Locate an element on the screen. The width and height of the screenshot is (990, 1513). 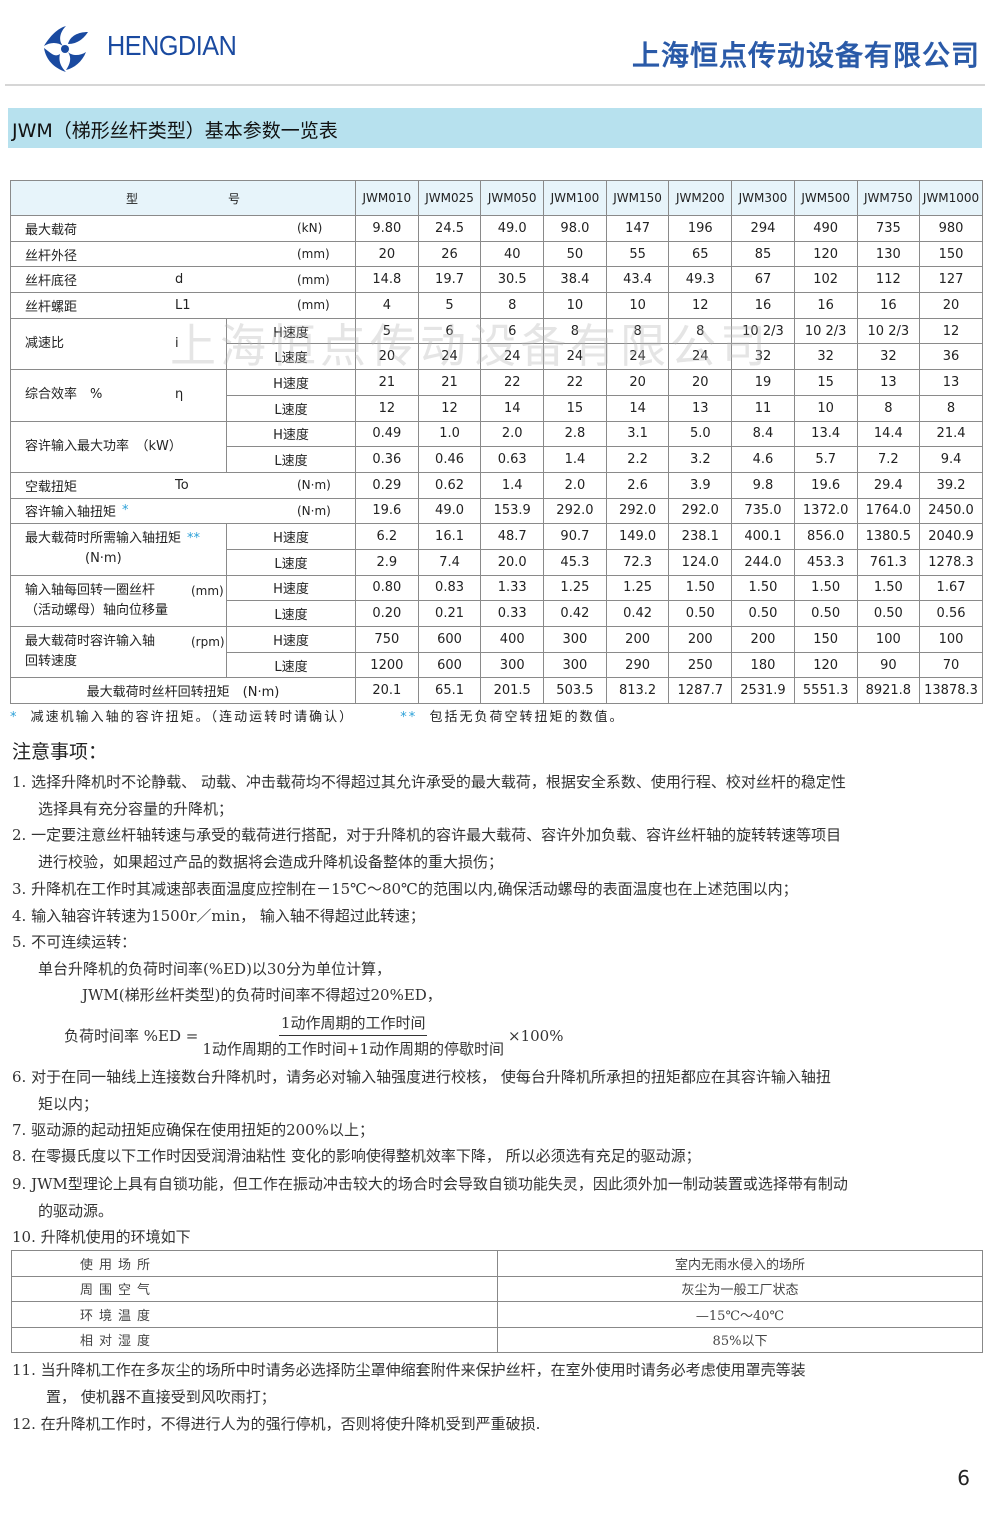
table-row: 丝杆外径 (mm) 20 26 40 50 55 65 85 120 130 150 is located at coordinates (496, 254).